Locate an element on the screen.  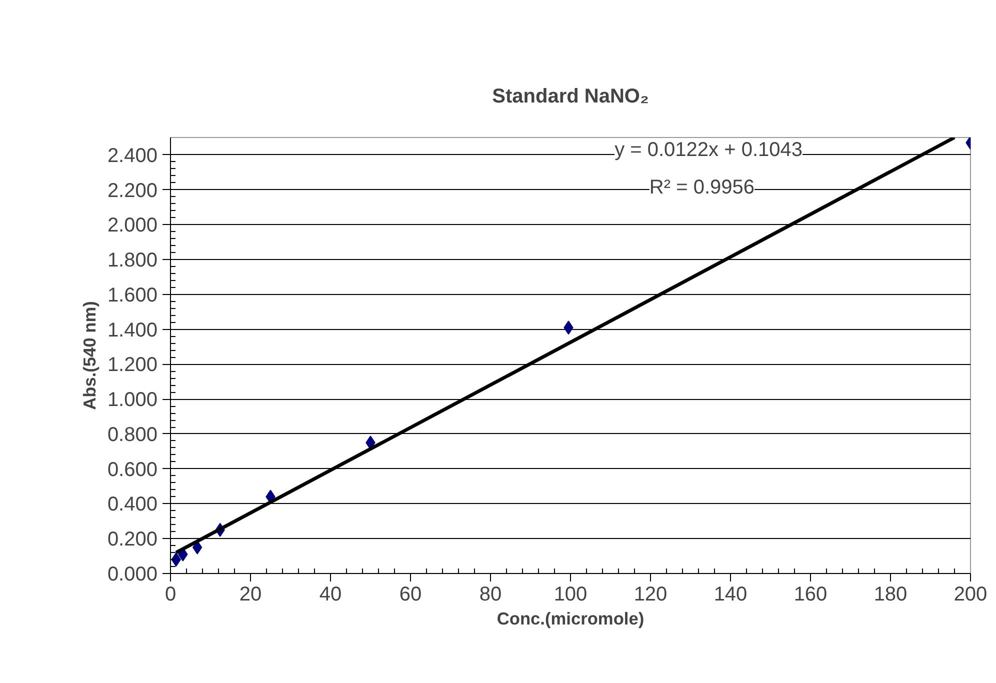
x-tick-label: 180 is located at coordinates (891, 595).